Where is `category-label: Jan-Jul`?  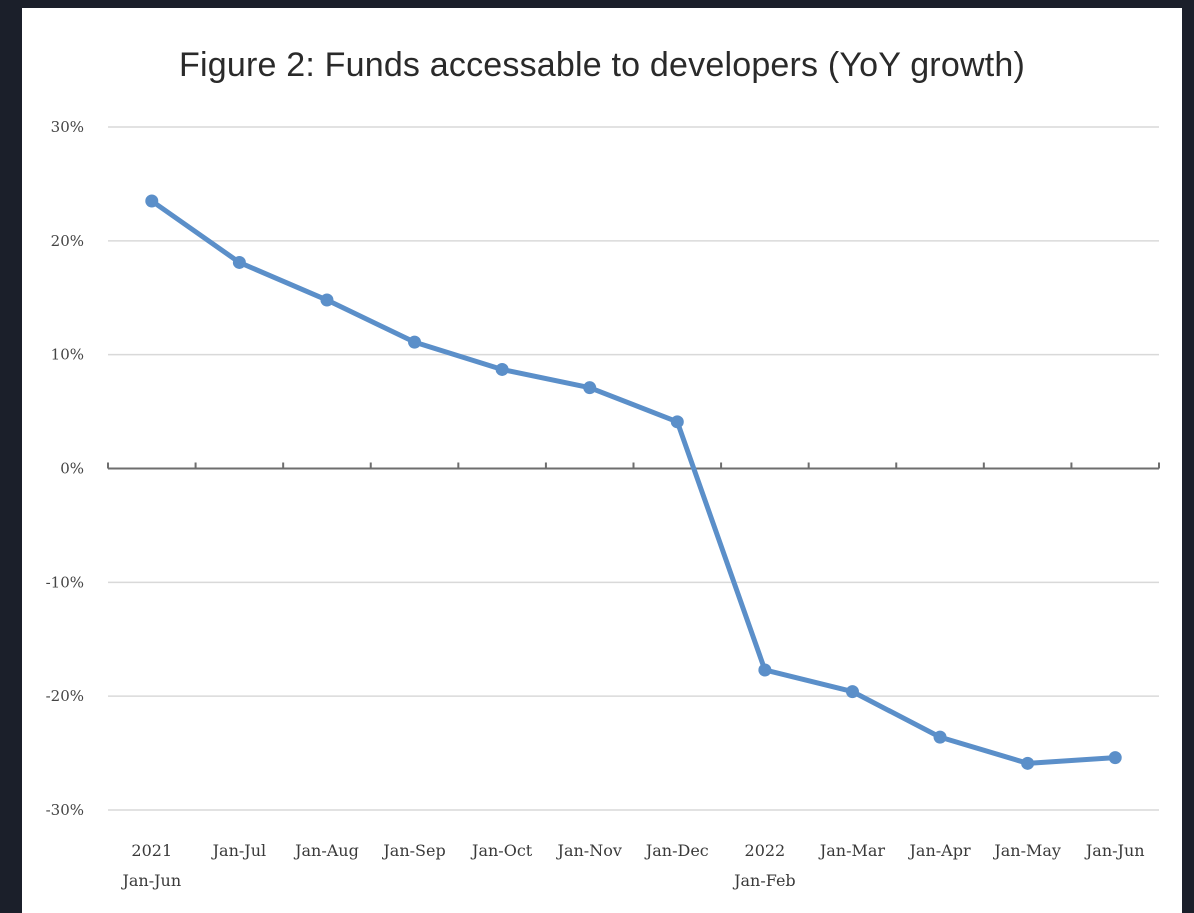 category-label: Jan-Jul is located at coordinates (239, 850).